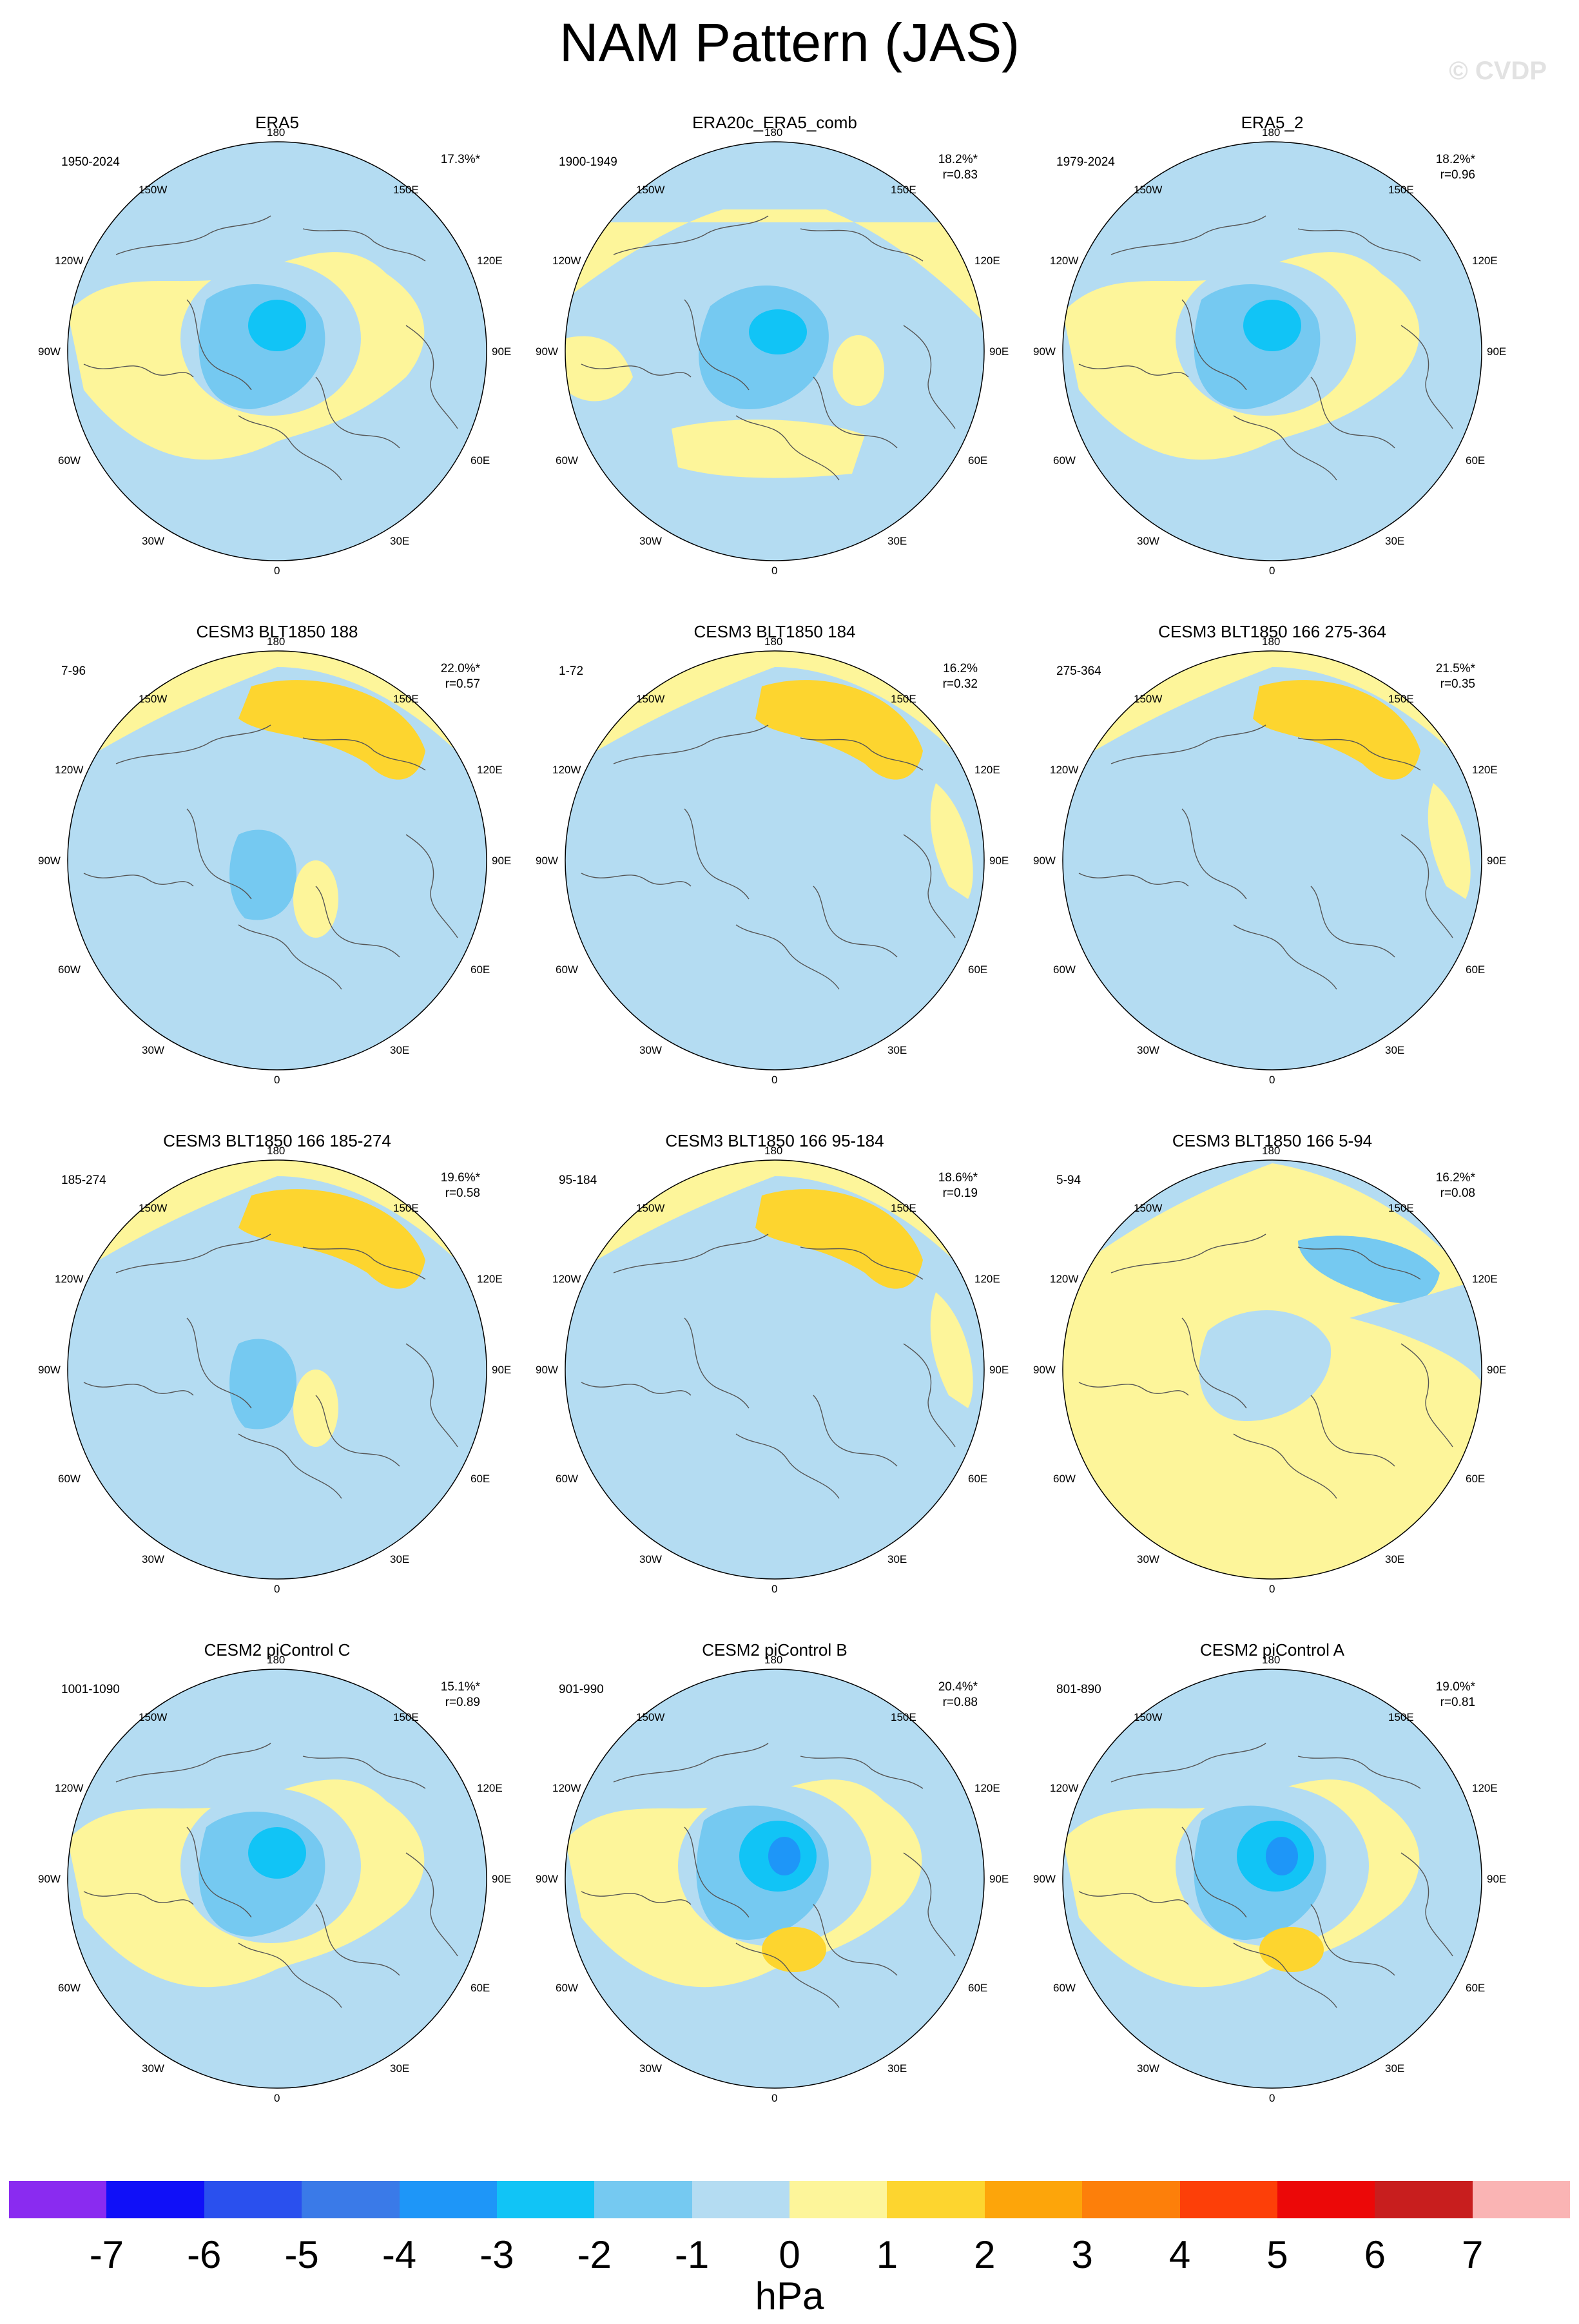 The height and width of the screenshot is (2324, 1579). Describe the element at coordinates (958, 1687) in the screenshot. I see `panel-variance-pct: 20.4%*` at that location.